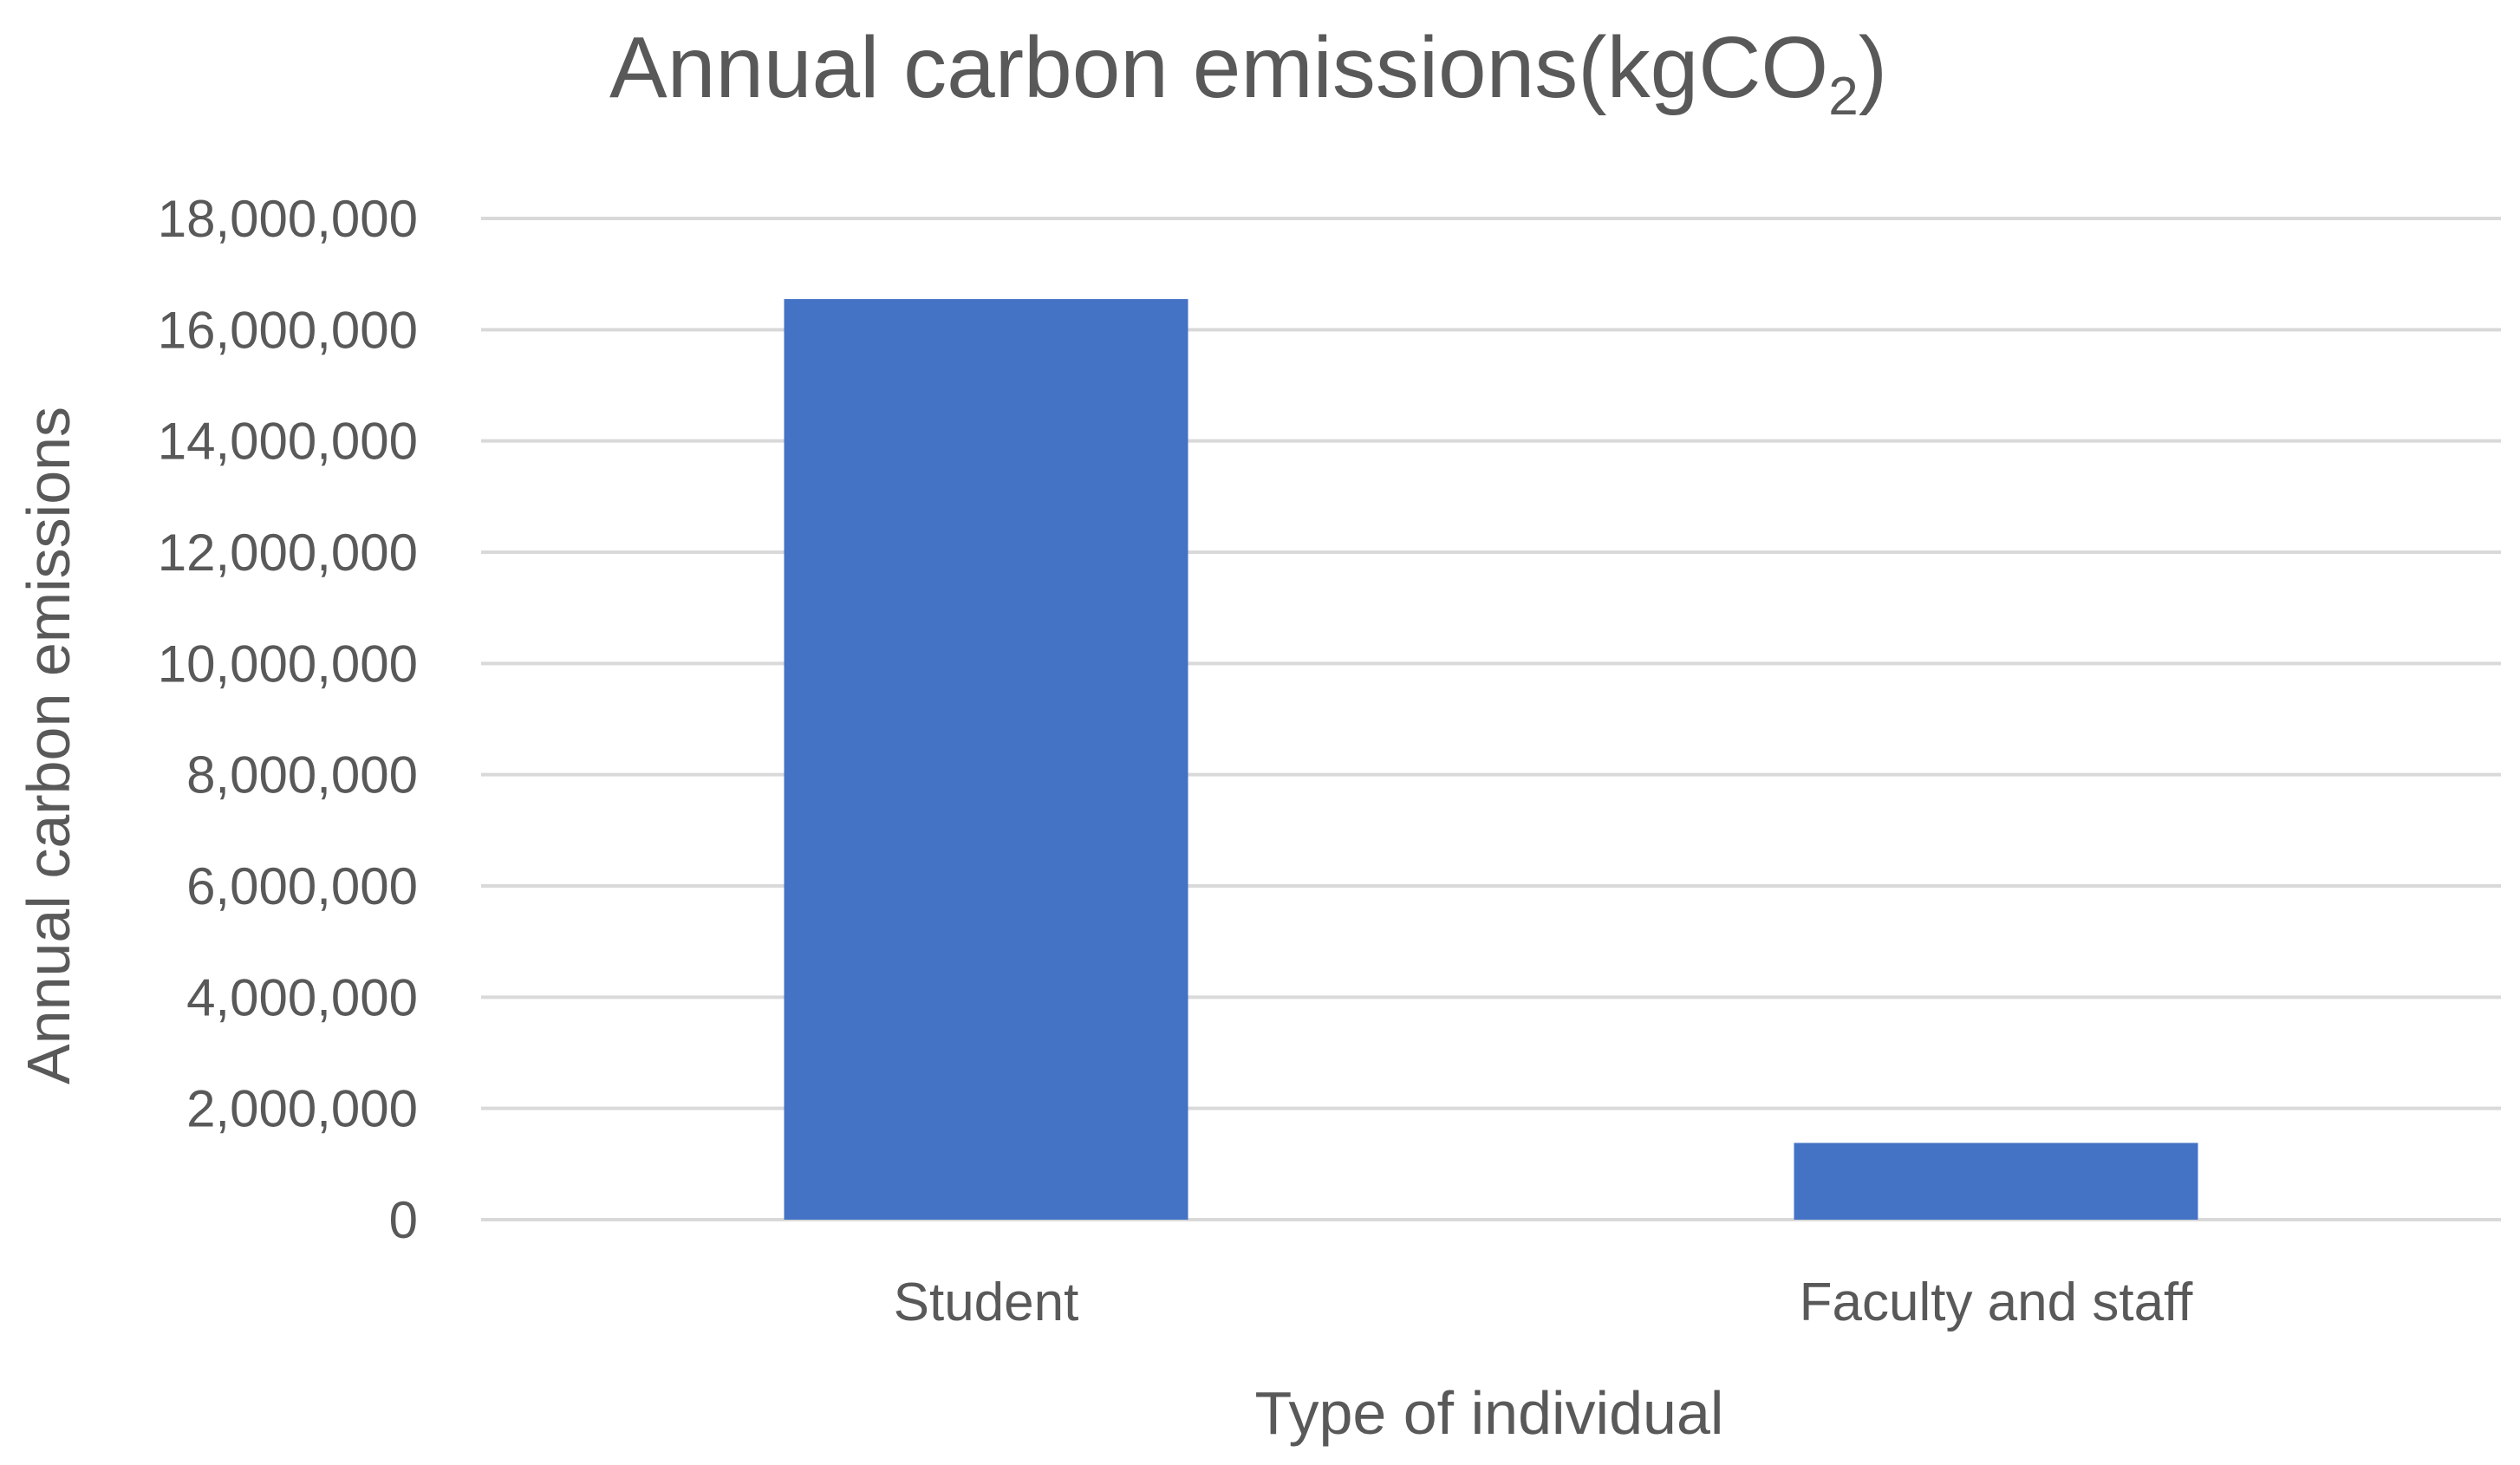 The image size is (2520, 1465). Describe the element at coordinates (1997, 1303) in the screenshot. I see `x-category-label: Faculty and staff` at that location.